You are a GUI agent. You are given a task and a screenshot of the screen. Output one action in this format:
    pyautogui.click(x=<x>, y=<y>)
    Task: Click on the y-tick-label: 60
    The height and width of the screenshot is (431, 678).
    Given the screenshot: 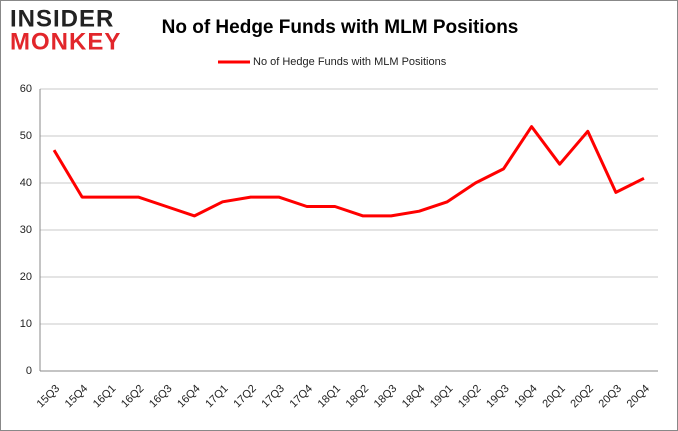 What is the action you would take?
    pyautogui.click(x=26, y=89)
    